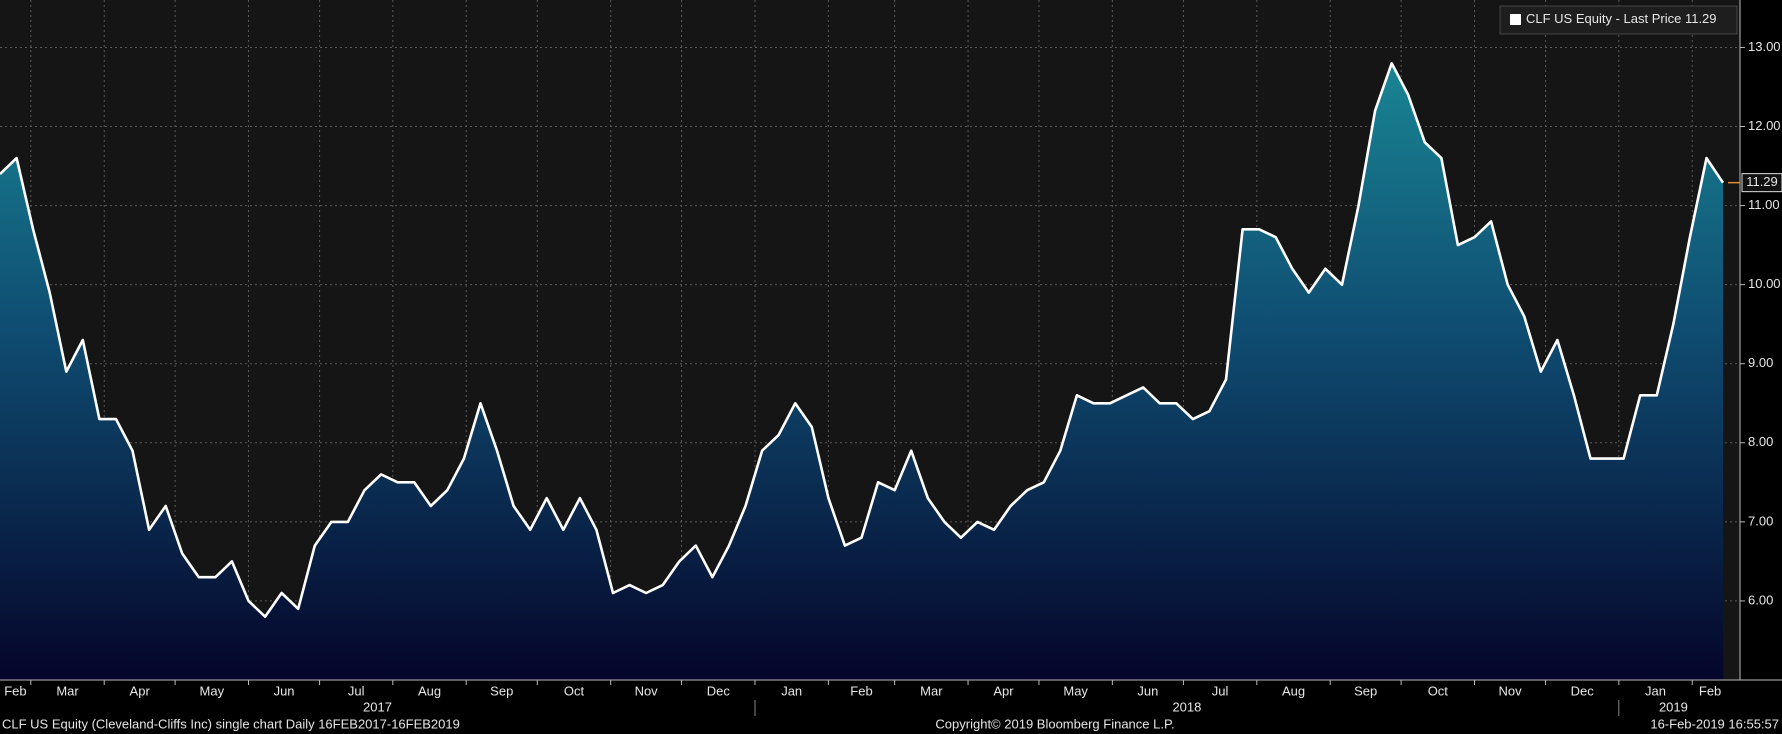 The width and height of the screenshot is (1782, 734). Describe the element at coordinates (1764, 125) in the screenshot. I see `y-tick-label: 12.00` at that location.